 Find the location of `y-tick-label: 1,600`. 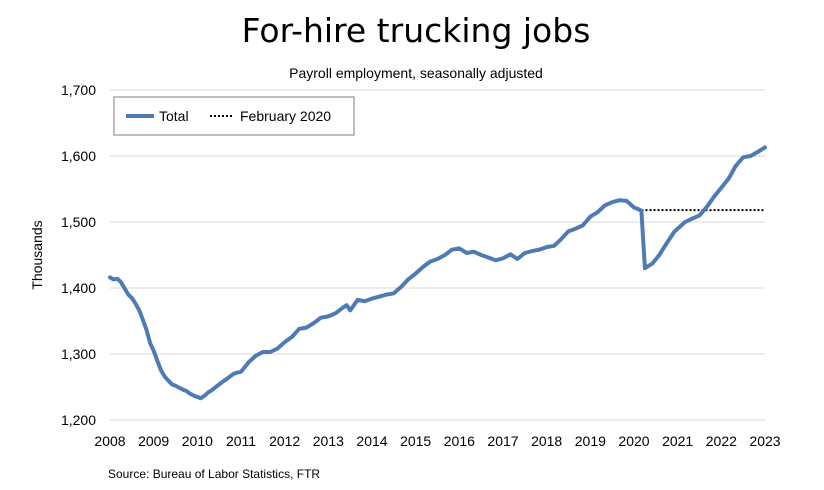

y-tick-label: 1,600 is located at coordinates (78, 156).